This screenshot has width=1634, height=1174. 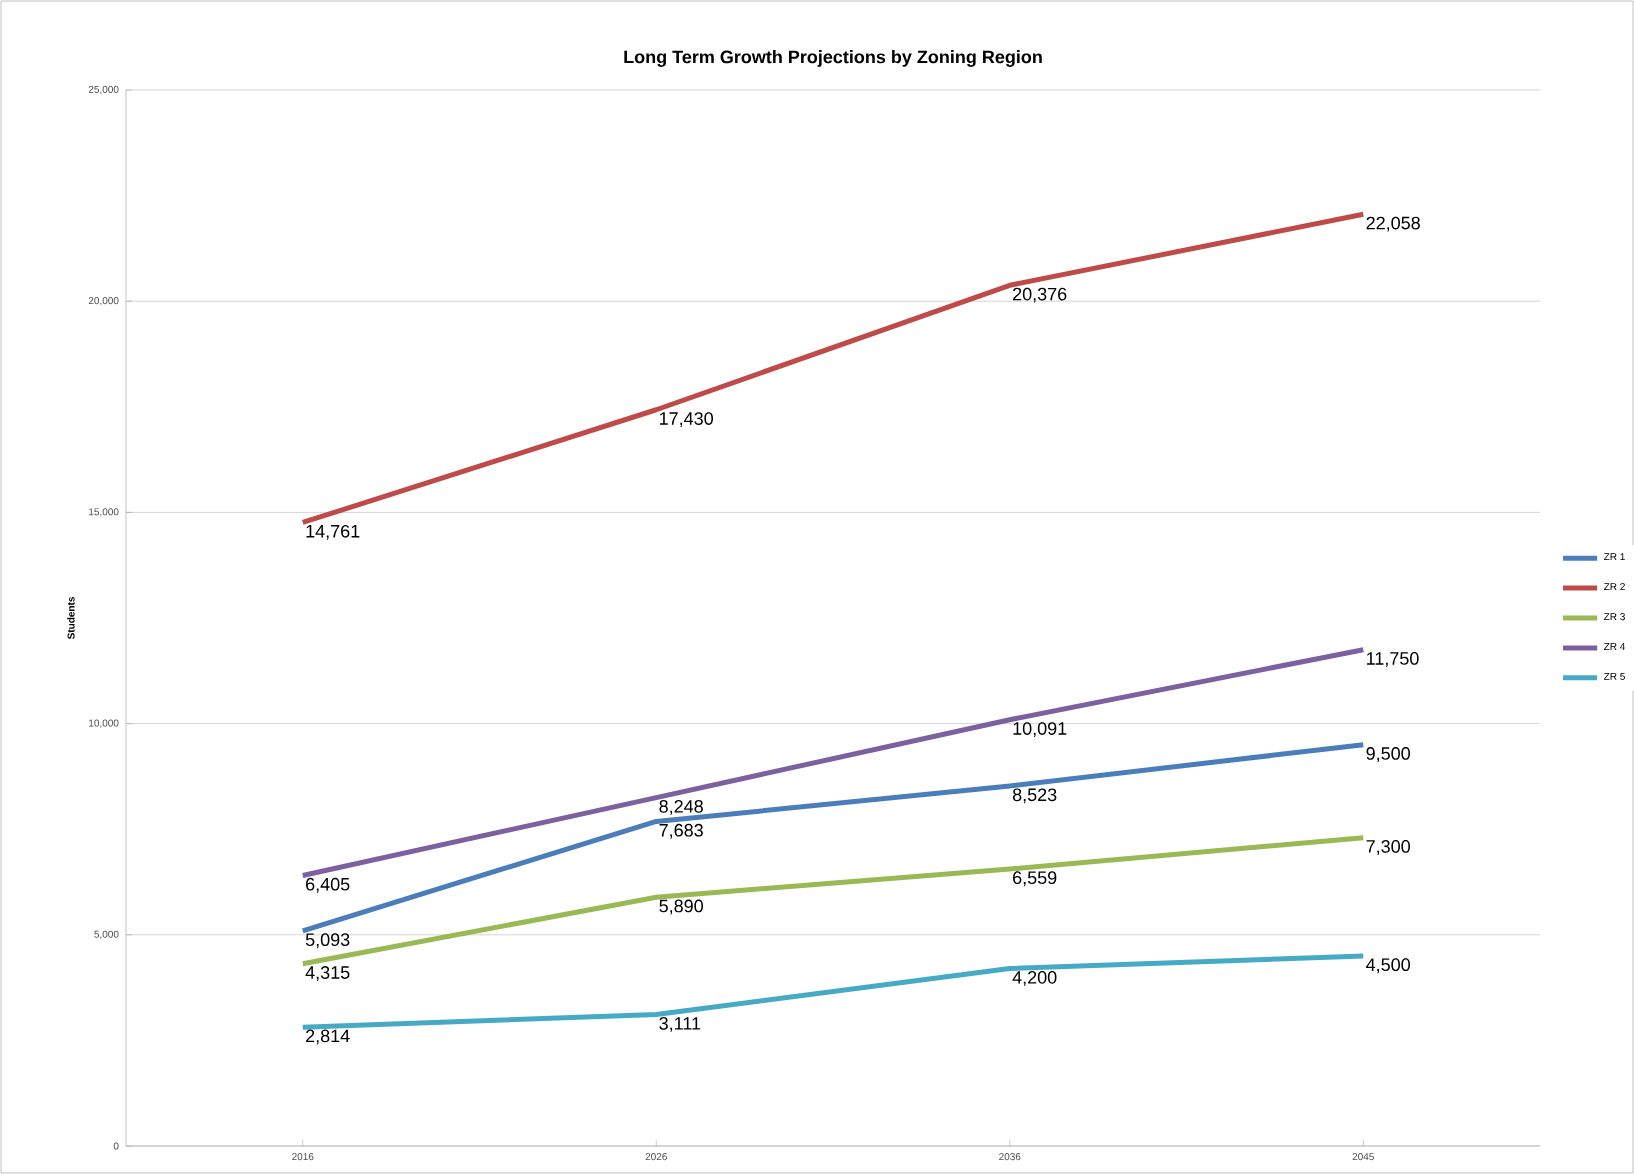 I want to click on data-label: 4,500, so click(x=1388, y=966).